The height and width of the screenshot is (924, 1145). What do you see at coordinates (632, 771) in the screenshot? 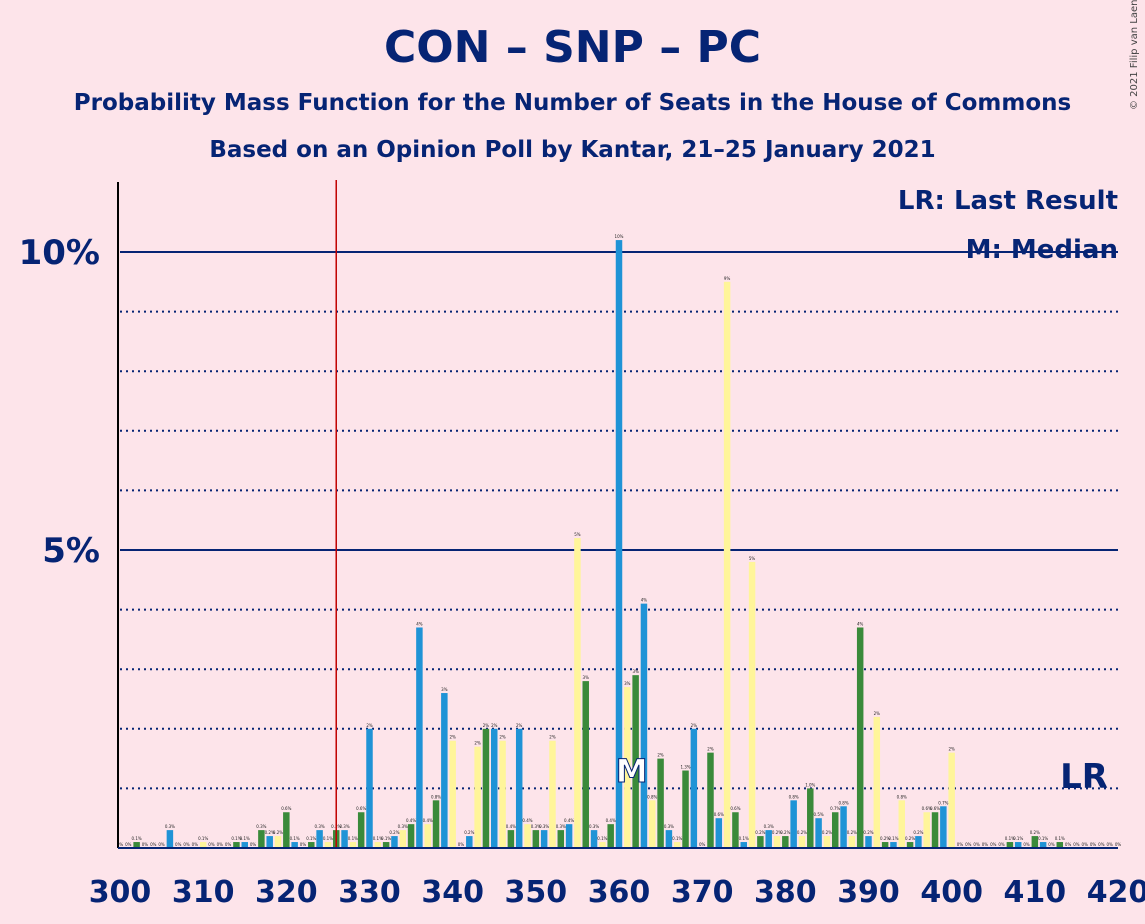
I see `median-marker: M` at bounding box center [632, 771].